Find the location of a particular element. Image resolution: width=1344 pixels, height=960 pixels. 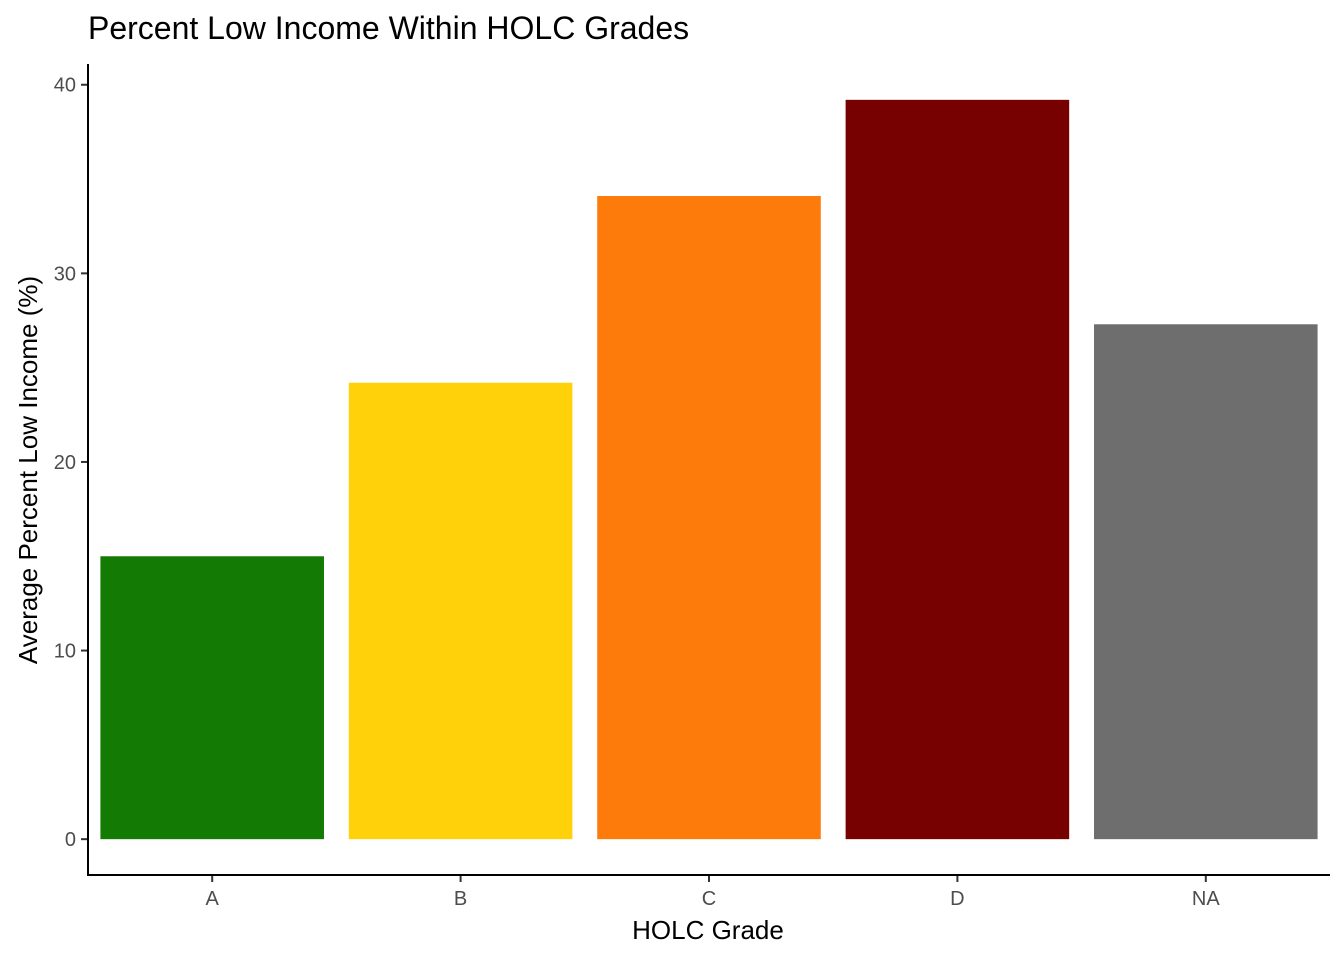

x-tick-label: C is located at coordinates (709, 899).